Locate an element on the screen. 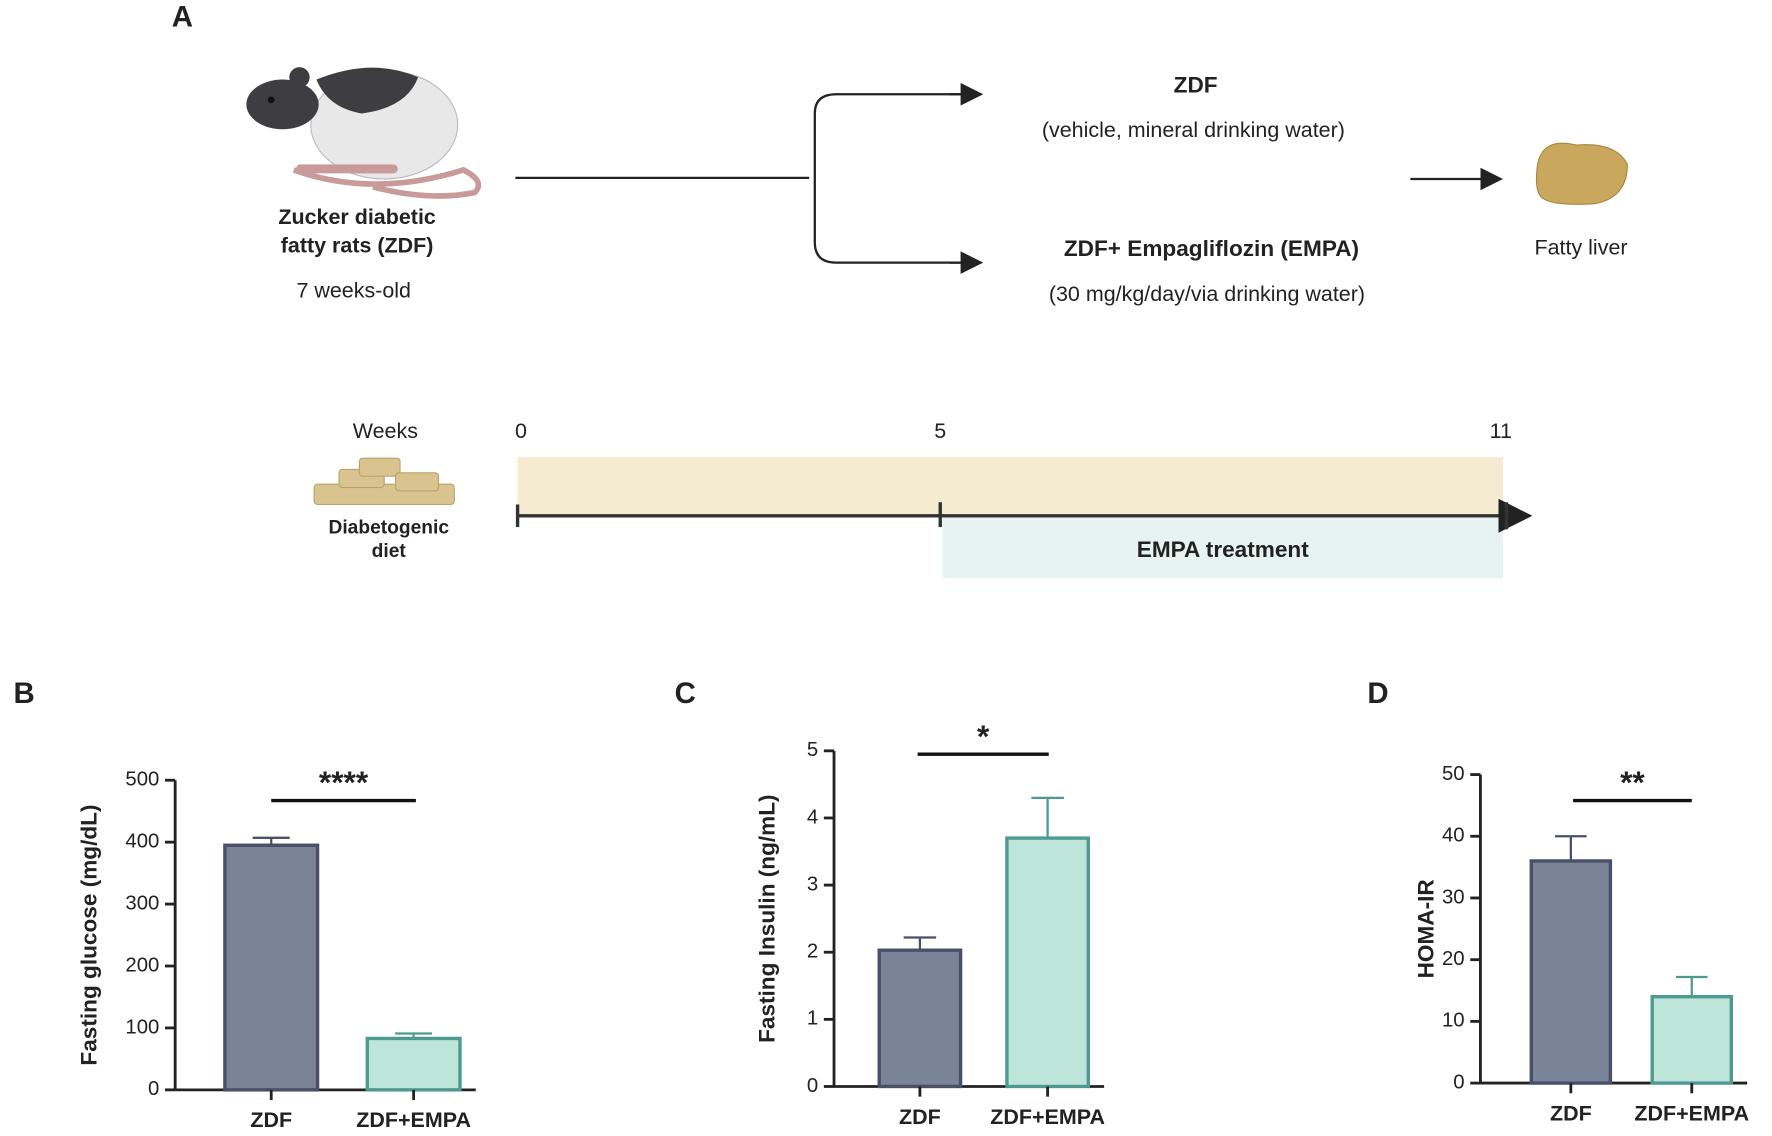 This screenshot has height=1136, width=1772. y-tick-label: 500 is located at coordinates (142, 780).